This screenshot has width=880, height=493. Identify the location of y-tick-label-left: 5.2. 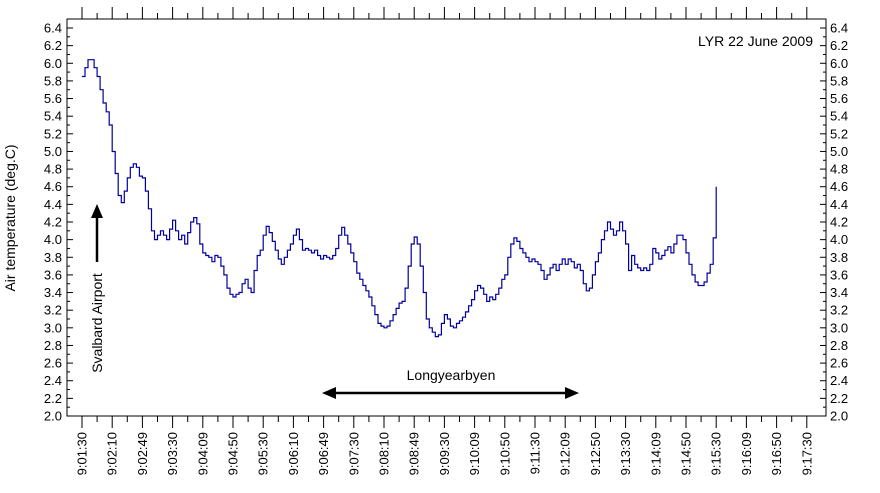
(53, 133).